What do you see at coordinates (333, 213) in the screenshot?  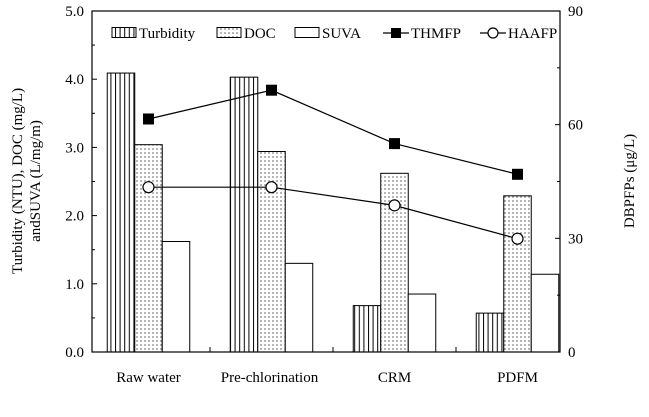 I see `line-haafp` at bounding box center [333, 213].